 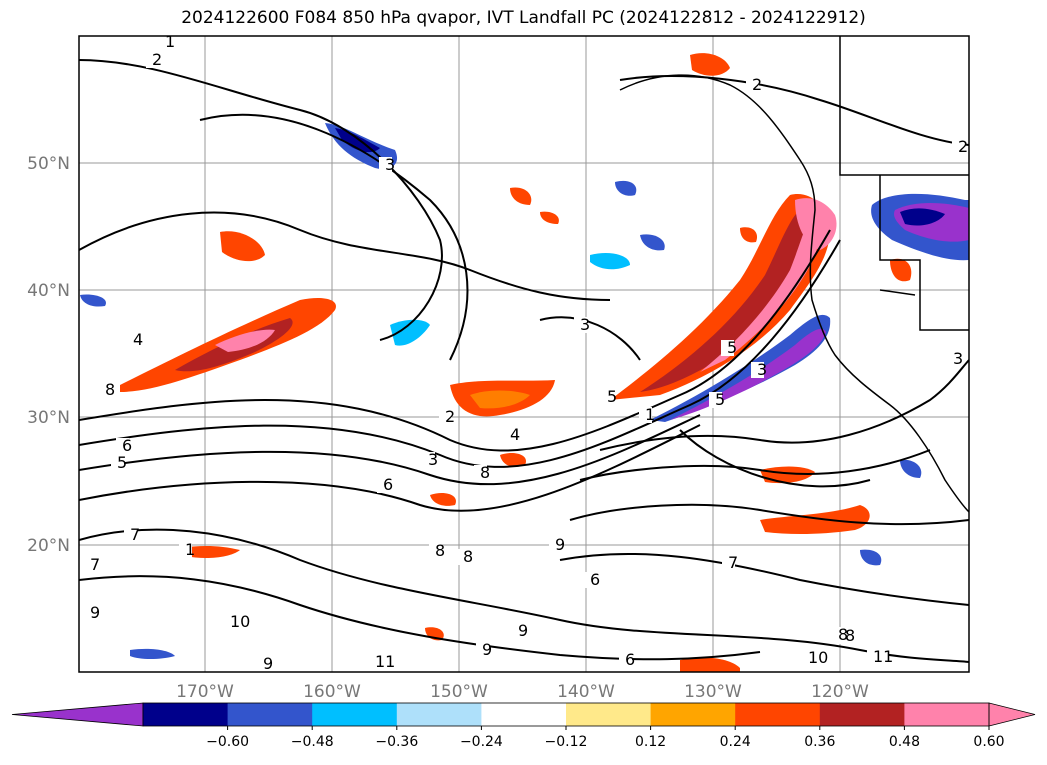 I want to click on colorbar-extend-left, so click(x=77, y=714).